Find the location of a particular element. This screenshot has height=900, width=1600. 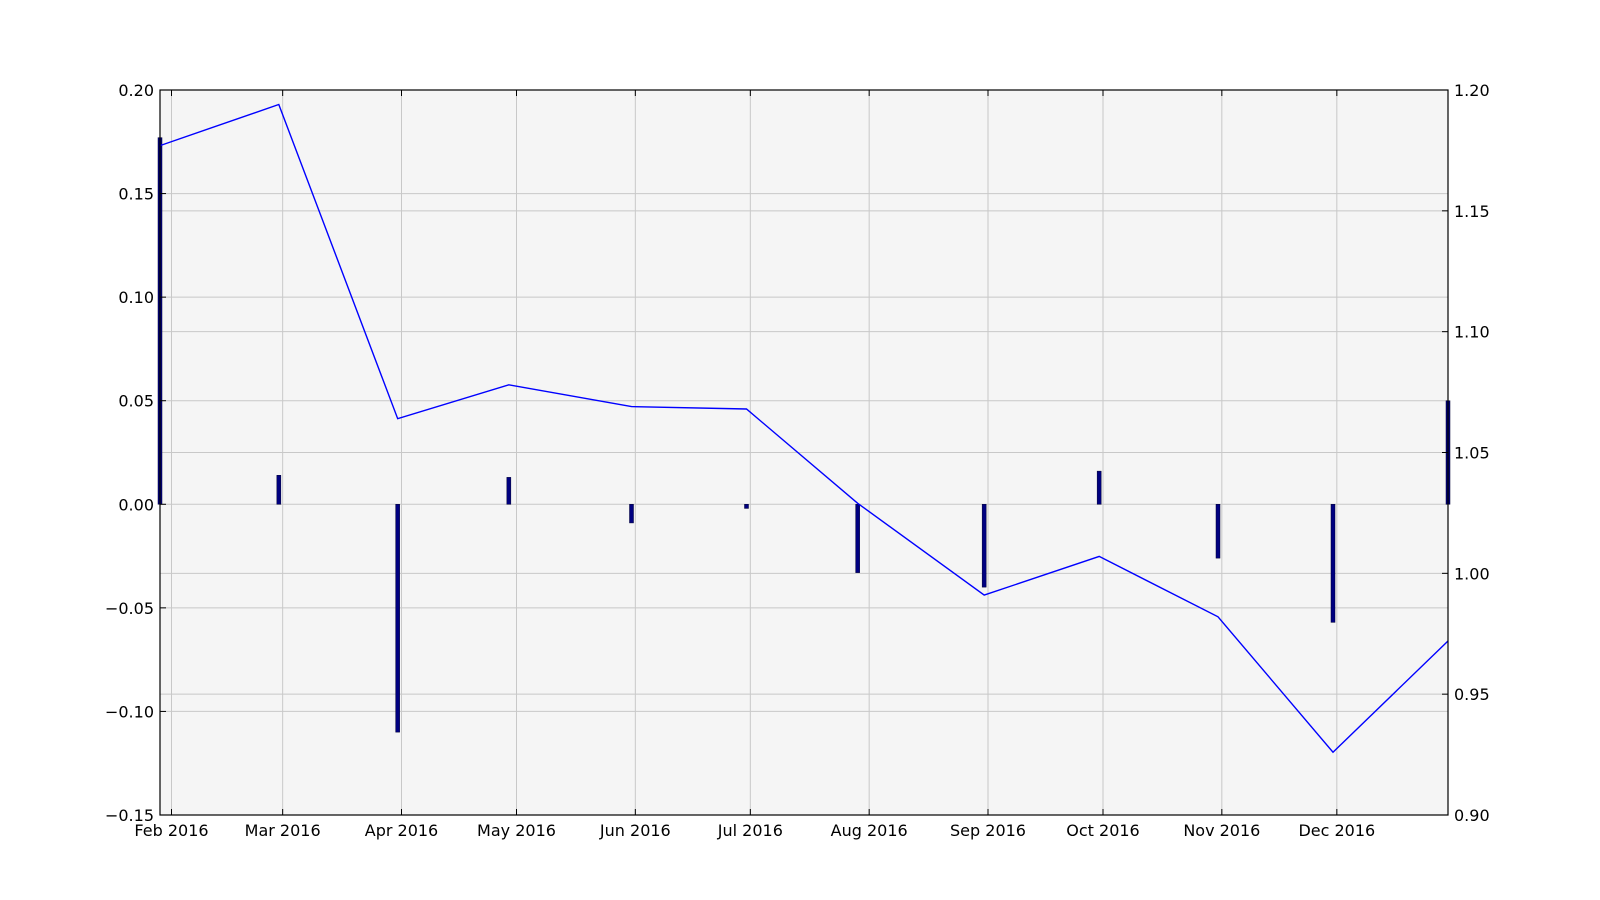

y-left-tick-label: 0.05 is located at coordinates (136, 401).